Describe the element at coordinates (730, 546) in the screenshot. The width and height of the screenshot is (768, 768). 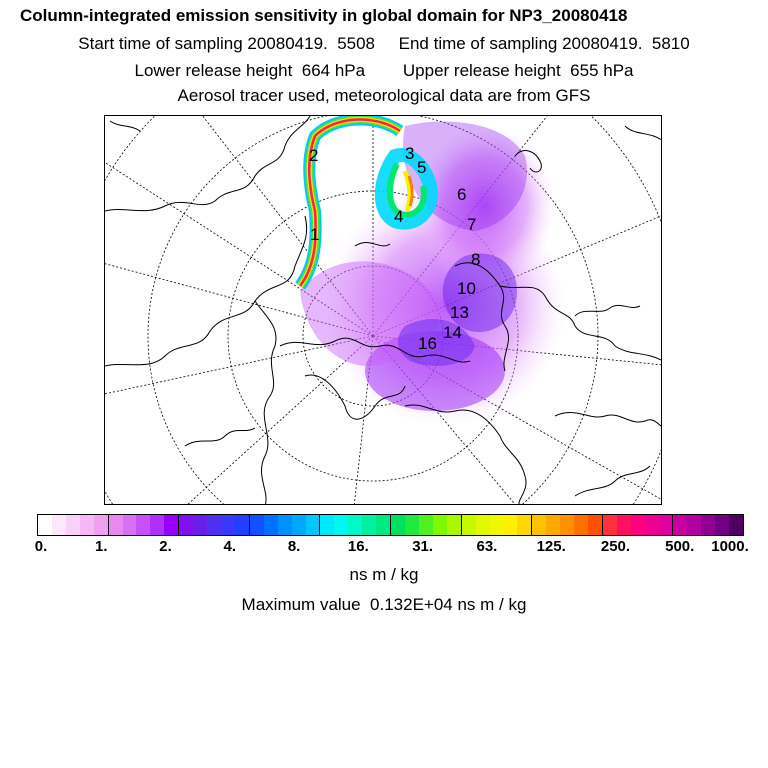
I see `colorbar-tick-label: 1000.` at that location.